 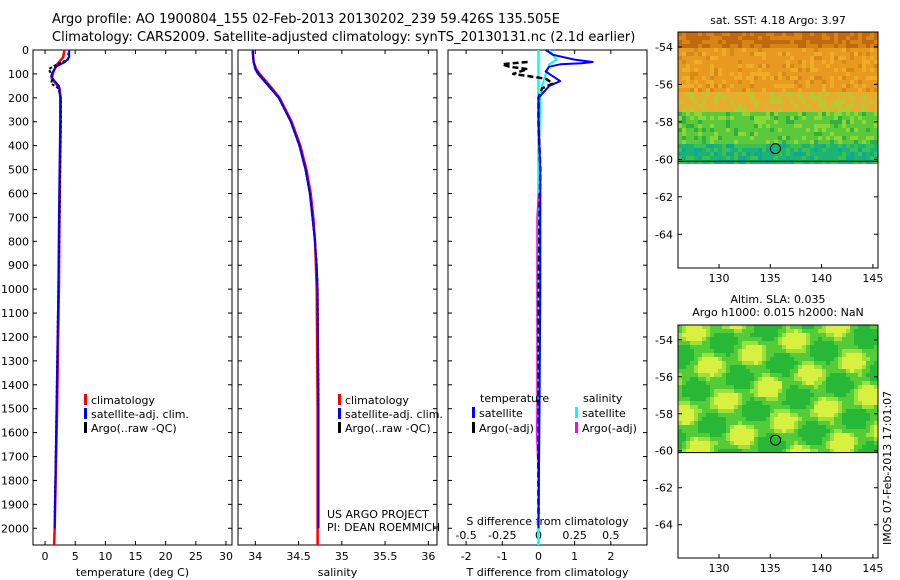 I want to click on legend-entry-label: Argo(-adj), so click(x=609, y=428).